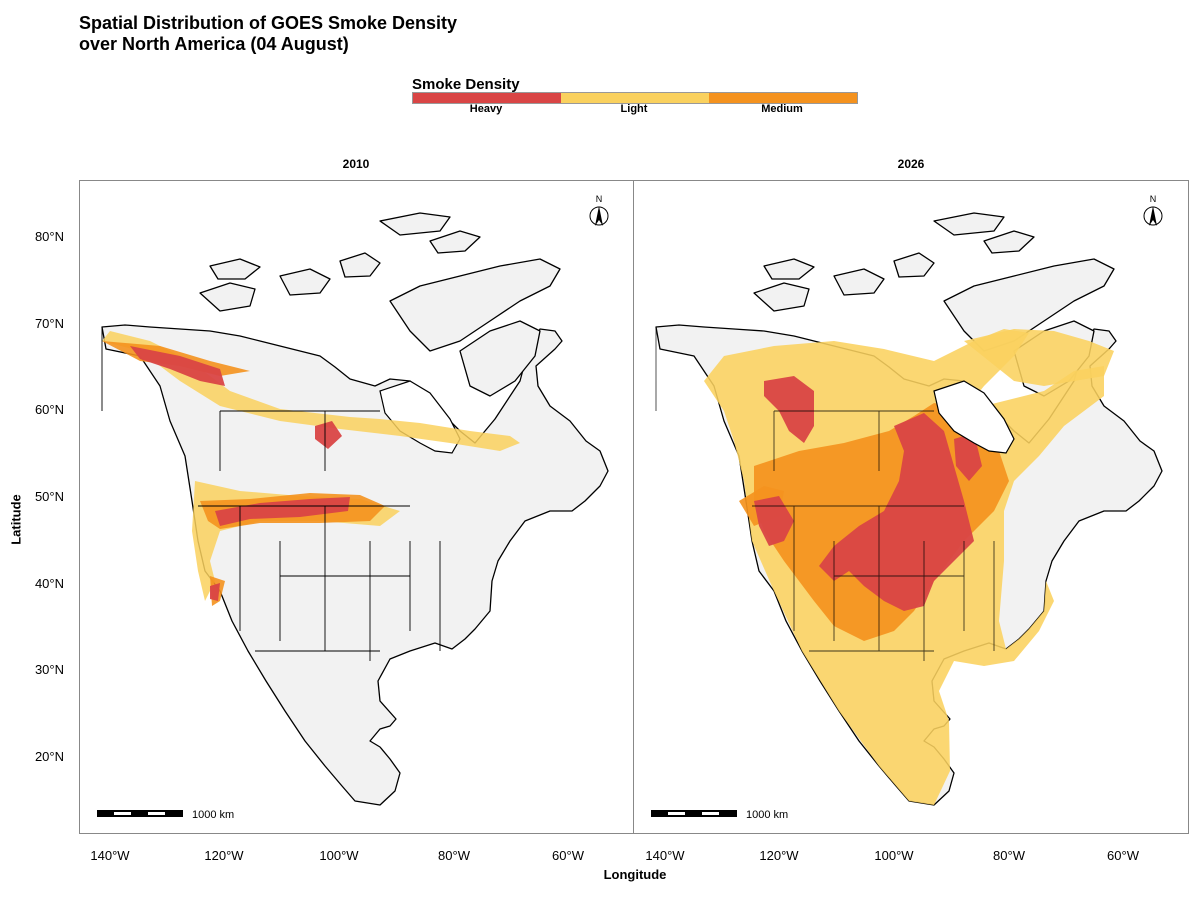  What do you see at coordinates (49, 236) in the screenshot?
I see `ytick-80: 80°N` at bounding box center [49, 236].